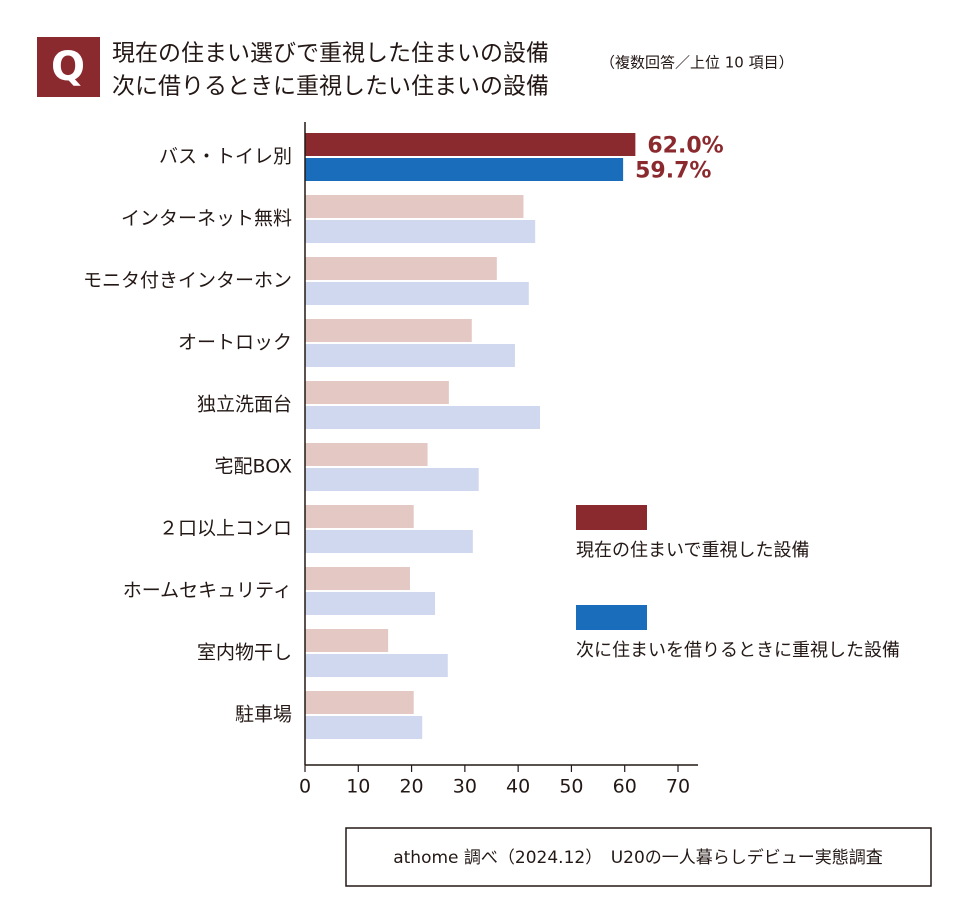 This screenshot has width=980, height=921. I want to click on category-label: 独立洗面台, so click(244, 405).